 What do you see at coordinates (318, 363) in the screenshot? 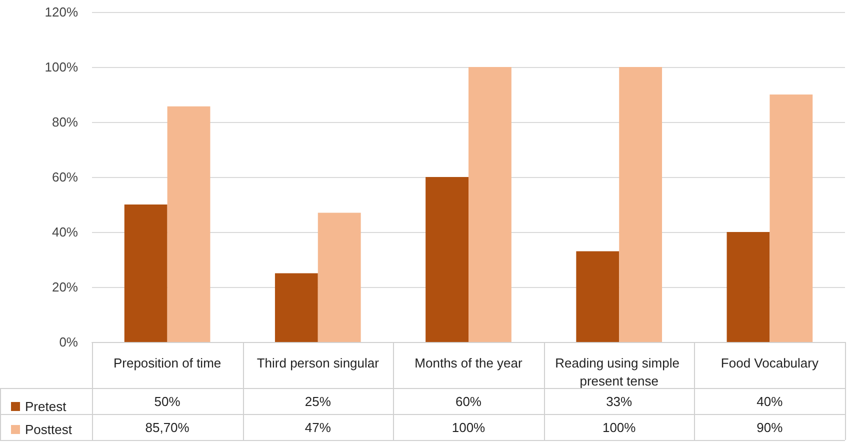
I see `x-tick-label: Third person singular` at bounding box center [318, 363].